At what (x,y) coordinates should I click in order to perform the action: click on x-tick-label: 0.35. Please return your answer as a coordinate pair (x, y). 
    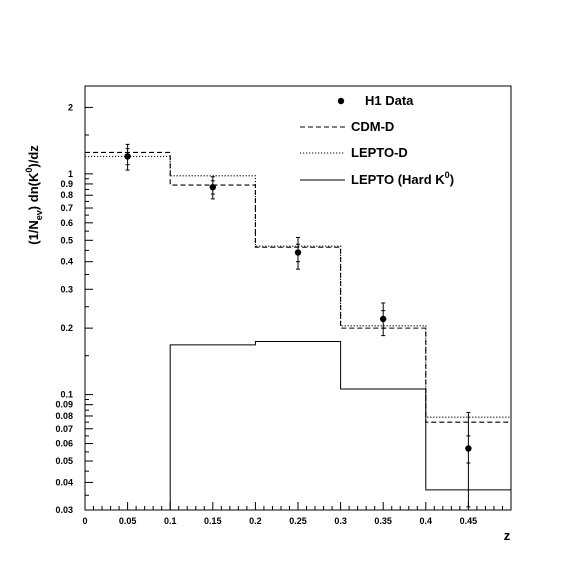
    Looking at the image, I should click on (383, 521).